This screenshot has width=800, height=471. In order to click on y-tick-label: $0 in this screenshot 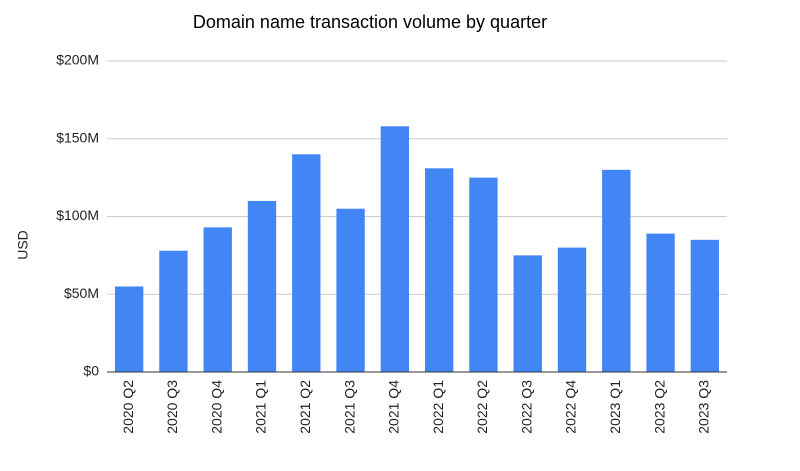, I will do `click(91, 371)`.